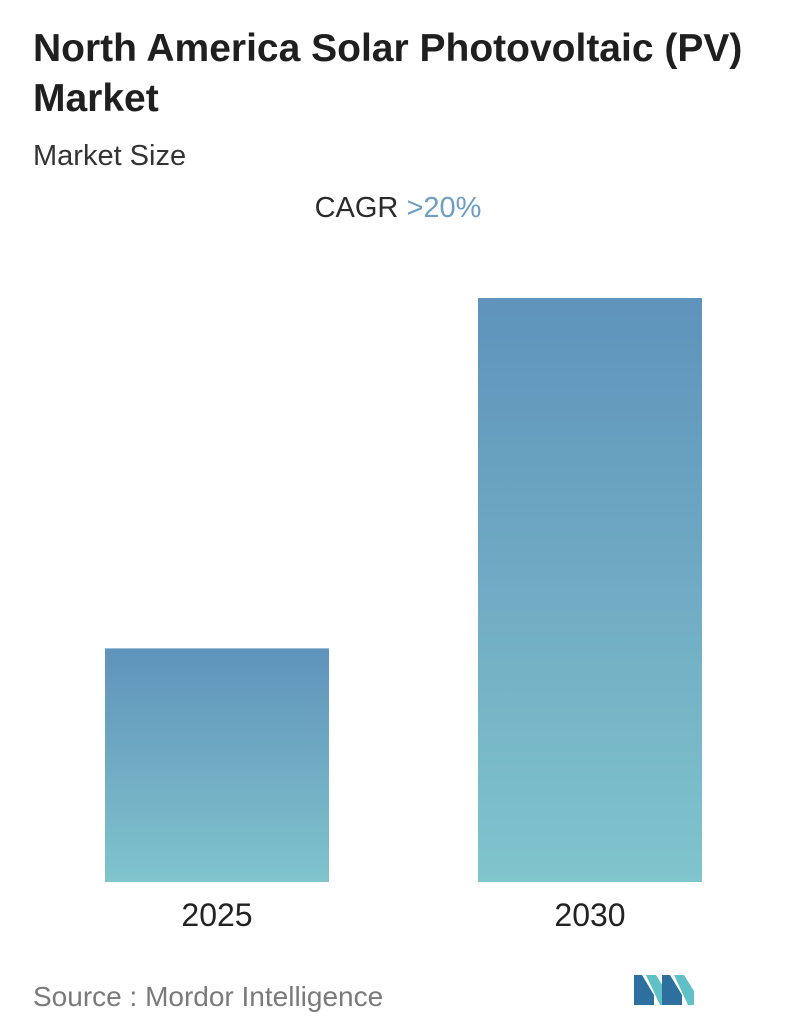 Image resolution: width=796 pixels, height=1034 pixels. Describe the element at coordinates (664, 990) in the screenshot. I see `mordor-intelligence-logo` at that location.